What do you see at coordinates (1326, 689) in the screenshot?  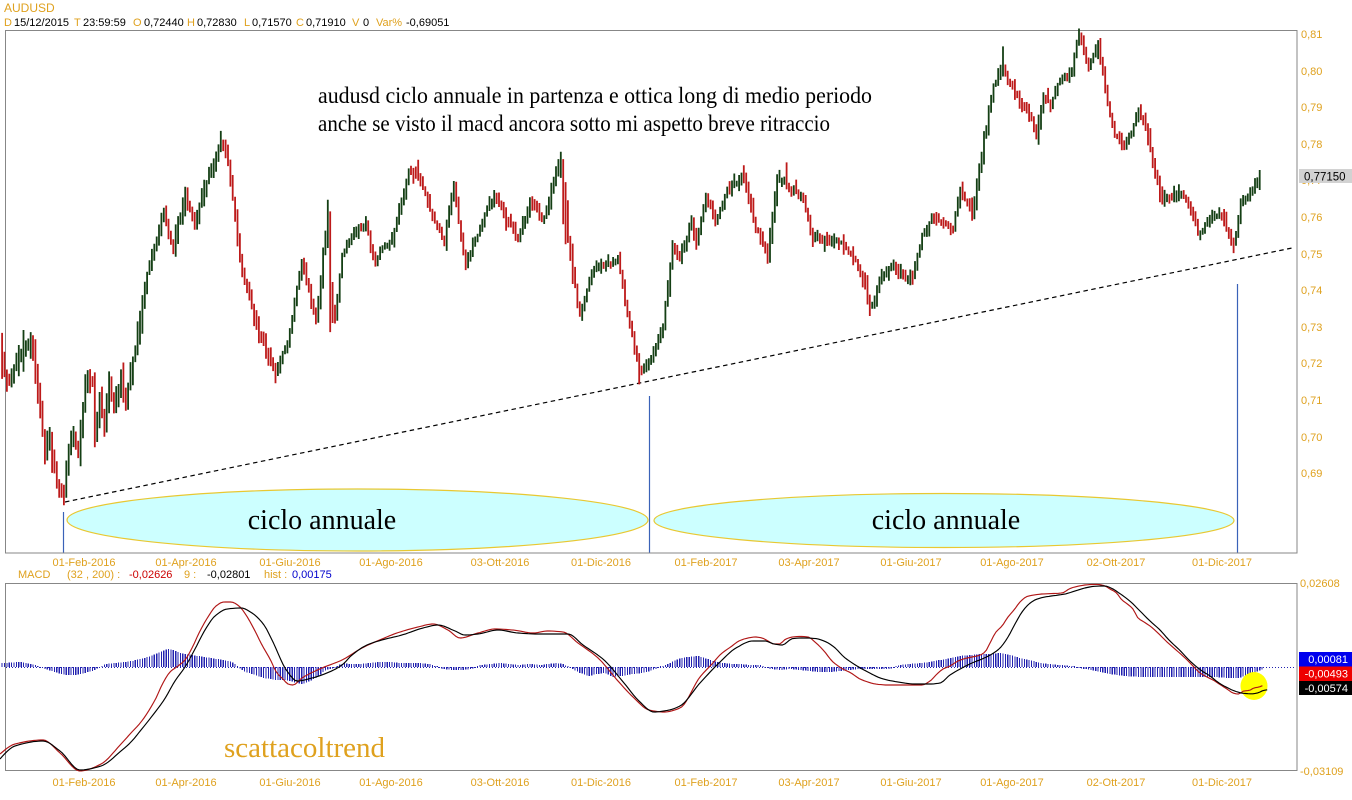 I see `svg-text: -0,00574` at bounding box center [1326, 689].